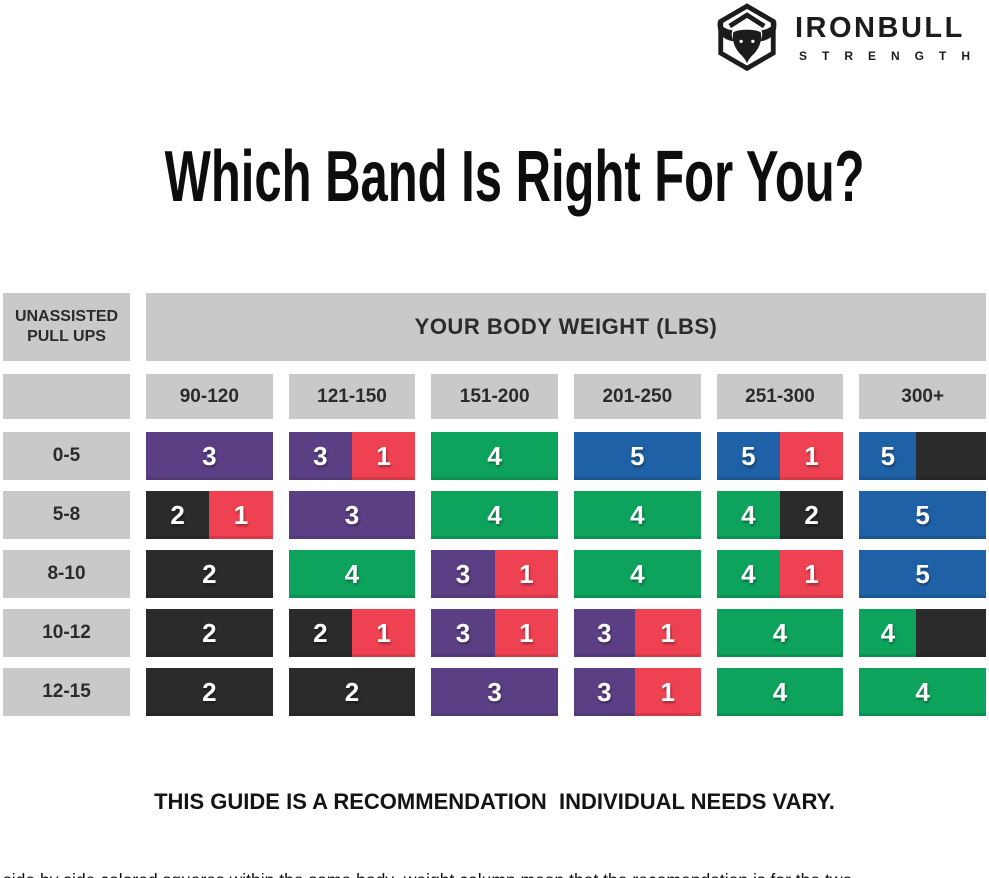  I want to click on pullups-range-label: 8-10, so click(66, 574).